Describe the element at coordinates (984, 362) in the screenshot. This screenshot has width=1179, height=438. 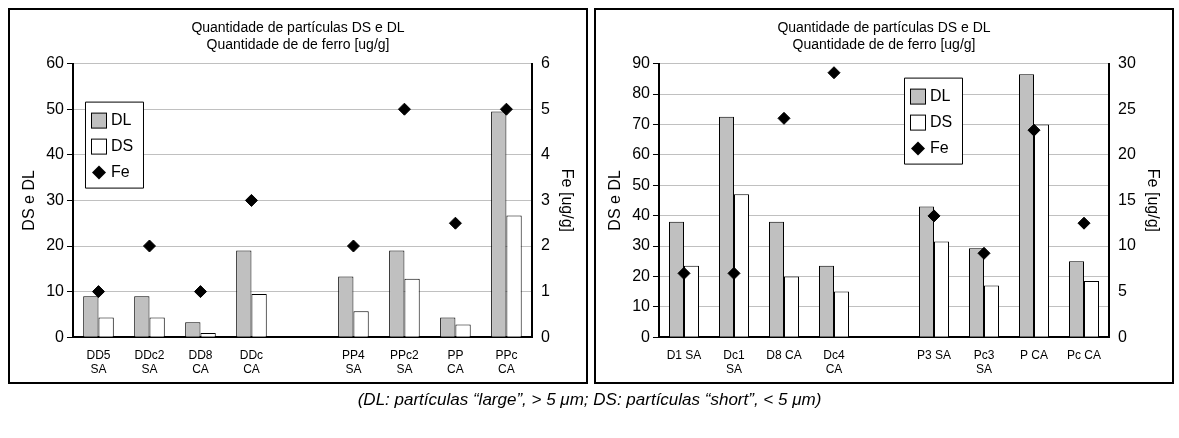
I see `x-tick-label: Pc3 SA` at that location.